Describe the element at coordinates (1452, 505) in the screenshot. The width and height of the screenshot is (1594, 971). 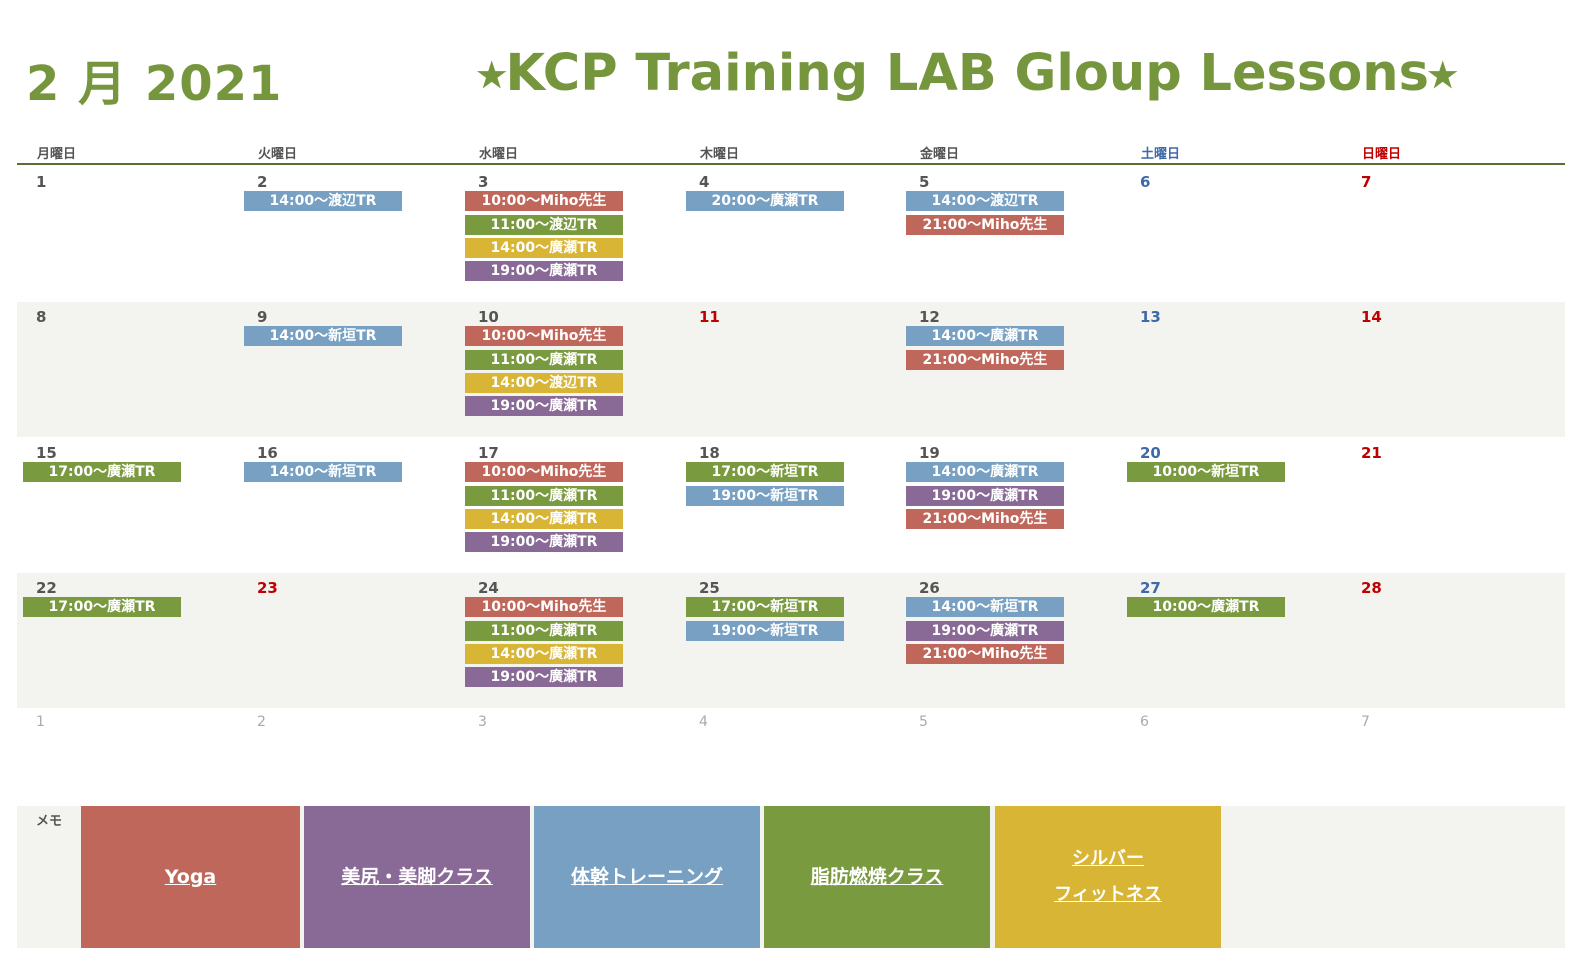
I see `day-cell: 21` at that location.